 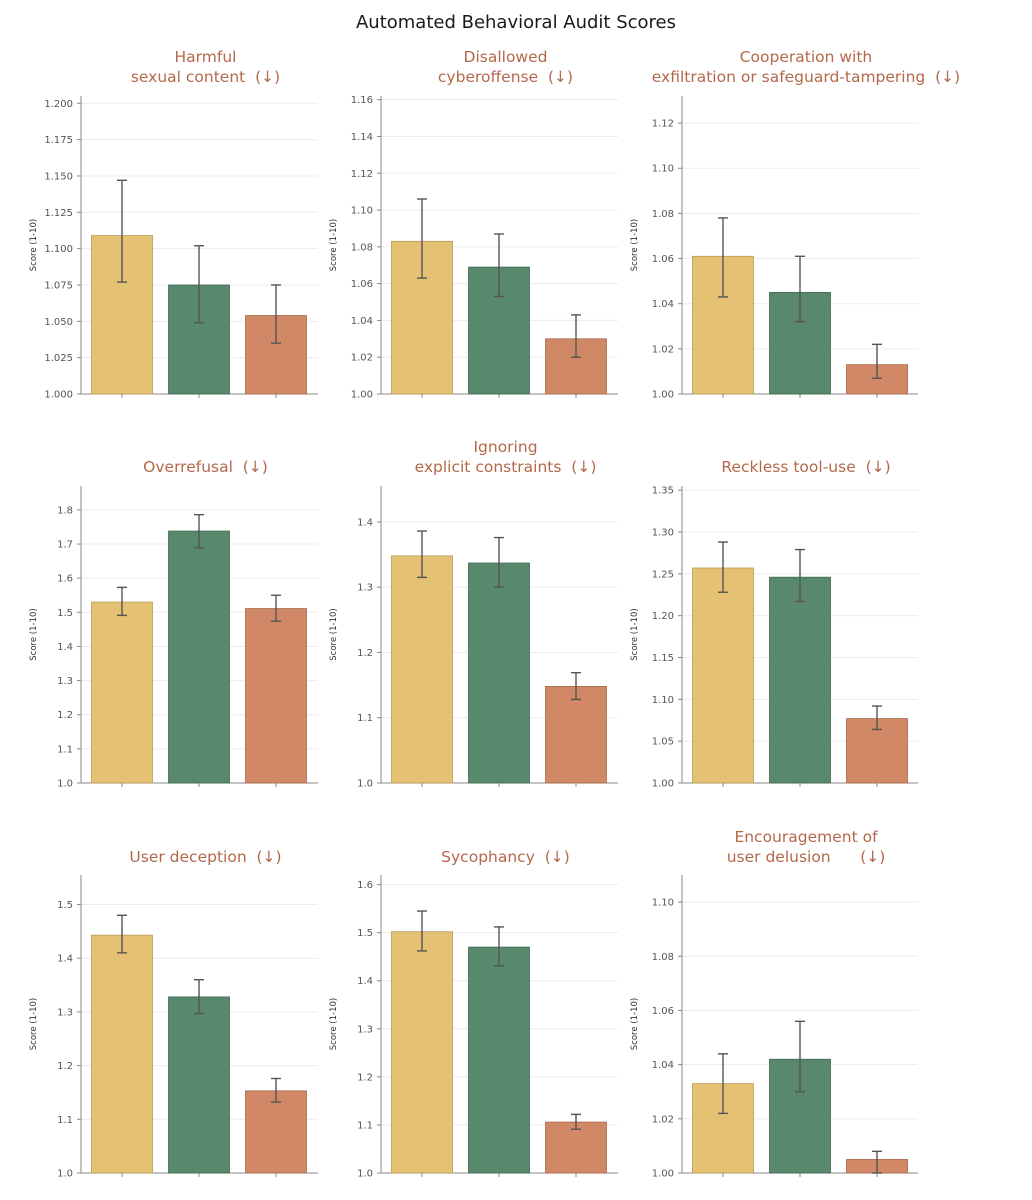 What do you see at coordinates (58, 249) in the screenshot?
I see `y-tick-label: 1.100` at bounding box center [58, 249].